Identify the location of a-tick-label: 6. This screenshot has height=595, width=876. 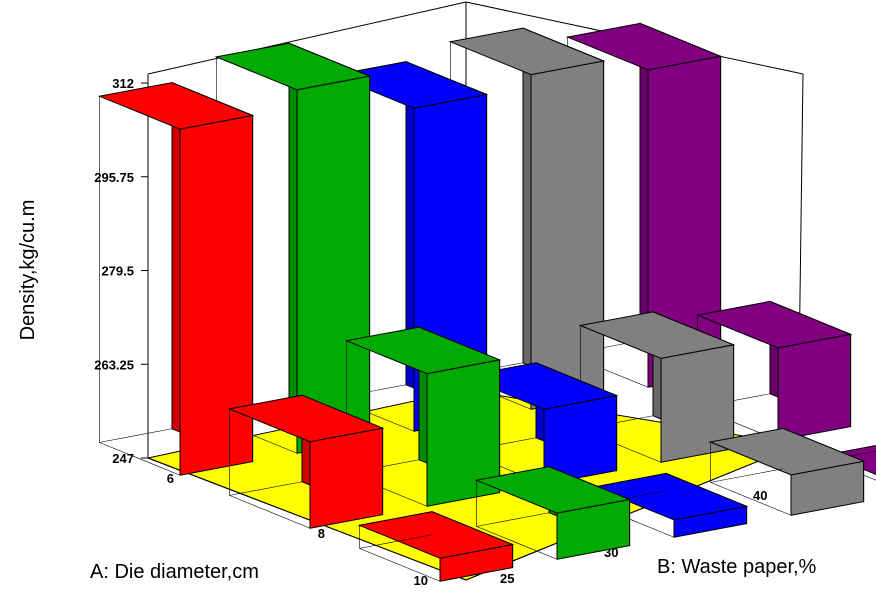
(170, 478).